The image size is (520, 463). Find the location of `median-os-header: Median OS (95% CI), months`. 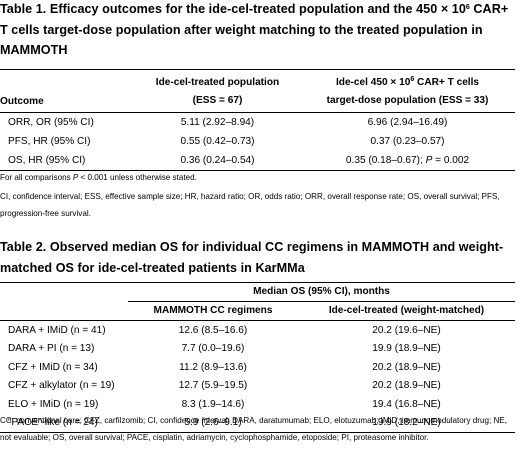

median-os-header: Median OS (95% CI), months is located at coordinates (321, 292).